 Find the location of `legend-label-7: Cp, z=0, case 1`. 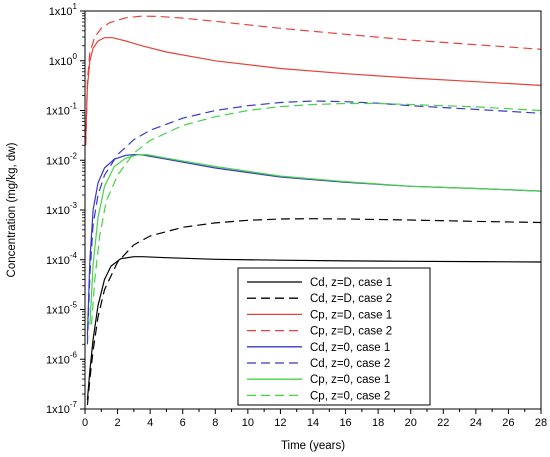

legend-label-7: Cp, z=0, case 1 is located at coordinates (350, 380).